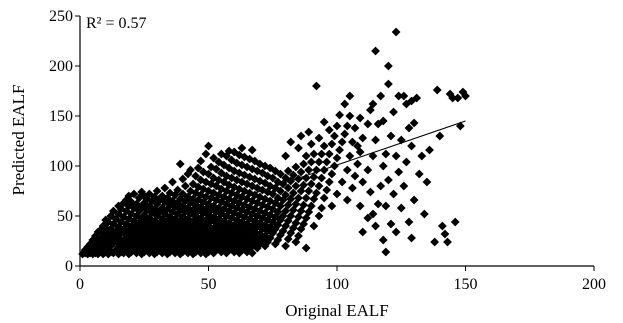 This screenshot has width=623, height=323. Describe the element at coordinates (18, 140) in the screenshot. I see `y-axis-label: Predicted EALF` at that location.